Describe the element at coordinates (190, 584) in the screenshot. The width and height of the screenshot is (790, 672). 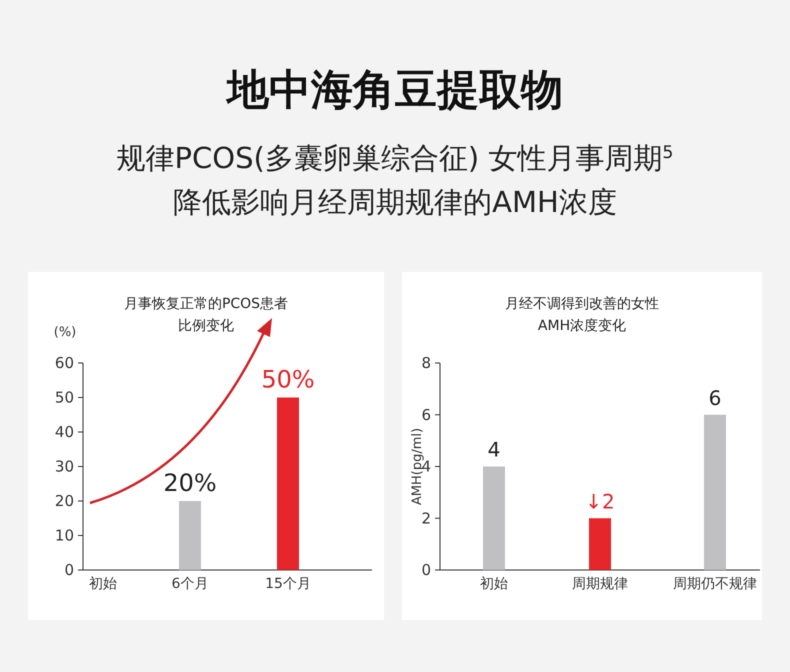
I see `x-tick-label: 6个月` at that location.